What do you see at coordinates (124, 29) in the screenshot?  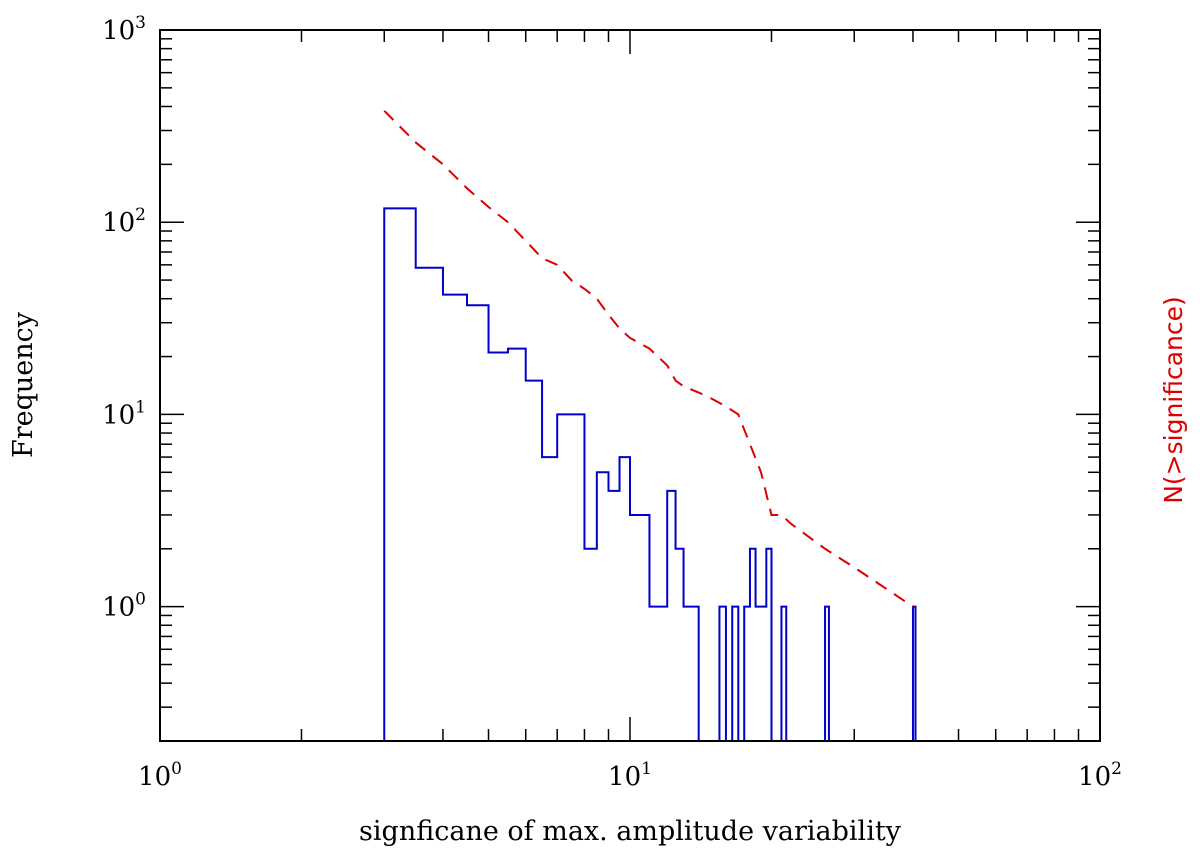 I see `y-tick-label: 103` at bounding box center [124, 29].